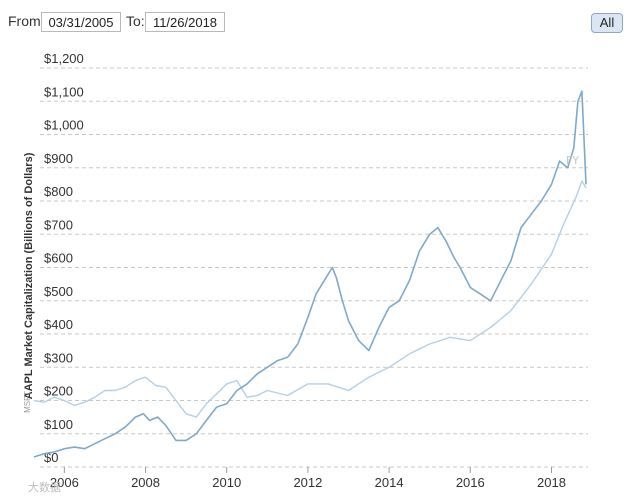  I want to click on to-date-input, so click(185, 22).